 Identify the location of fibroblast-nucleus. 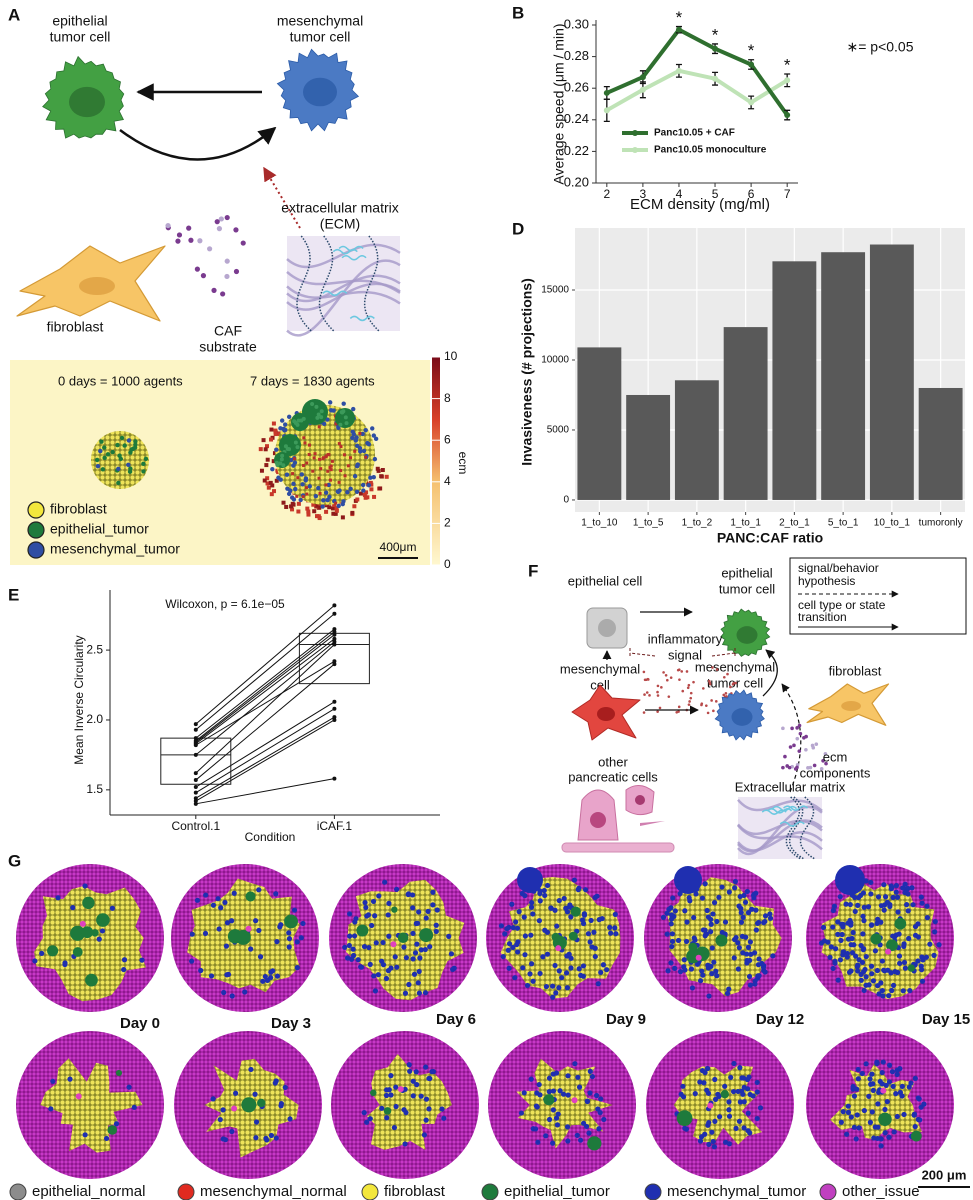
(851, 706).